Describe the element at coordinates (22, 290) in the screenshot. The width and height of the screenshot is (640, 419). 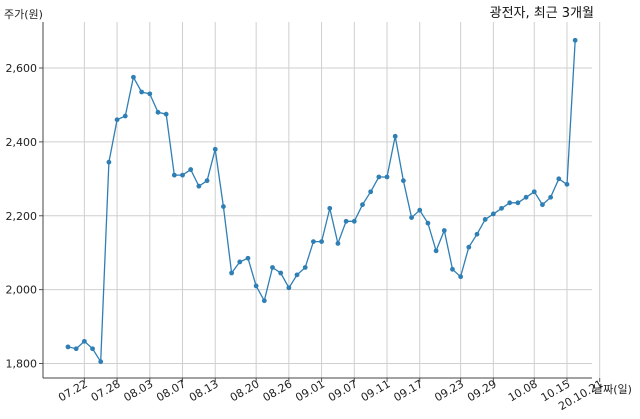
I see `y-tick-label: 2,000` at that location.